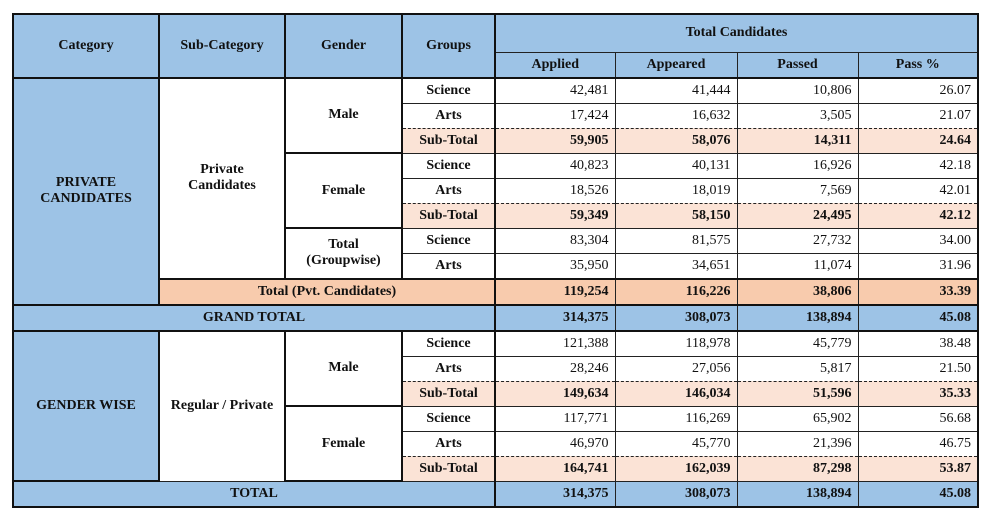 Image resolution: width=987 pixels, height=520 pixels. Describe the element at coordinates (676, 393) in the screenshot. I see `value-cell: 146,034` at that location.